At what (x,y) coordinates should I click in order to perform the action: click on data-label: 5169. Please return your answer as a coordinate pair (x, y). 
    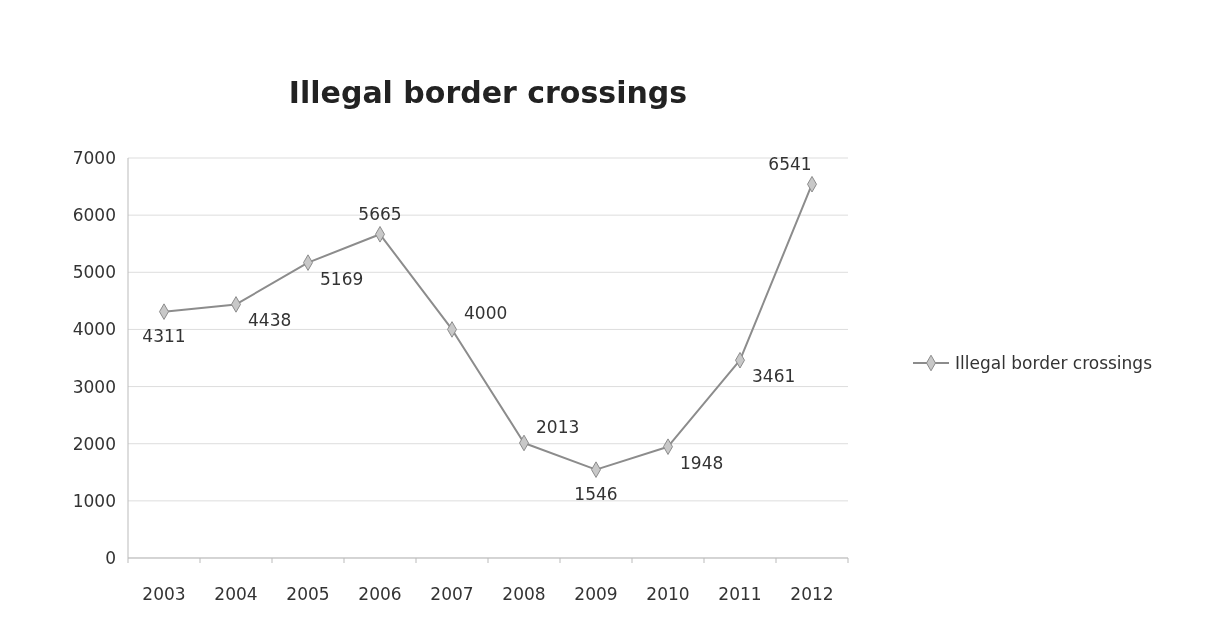
    Looking at the image, I should click on (342, 278).